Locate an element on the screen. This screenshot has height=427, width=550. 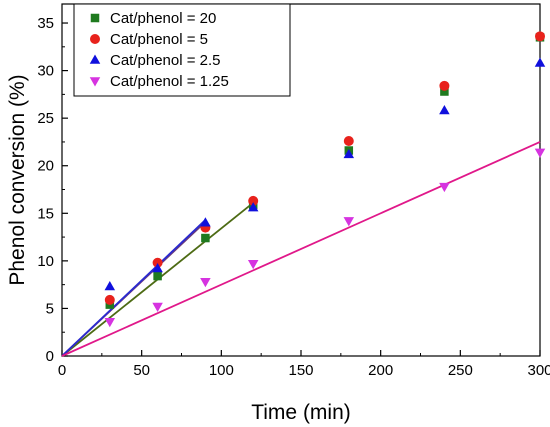
y-tick-label: 0 is located at coordinates (50, 356).